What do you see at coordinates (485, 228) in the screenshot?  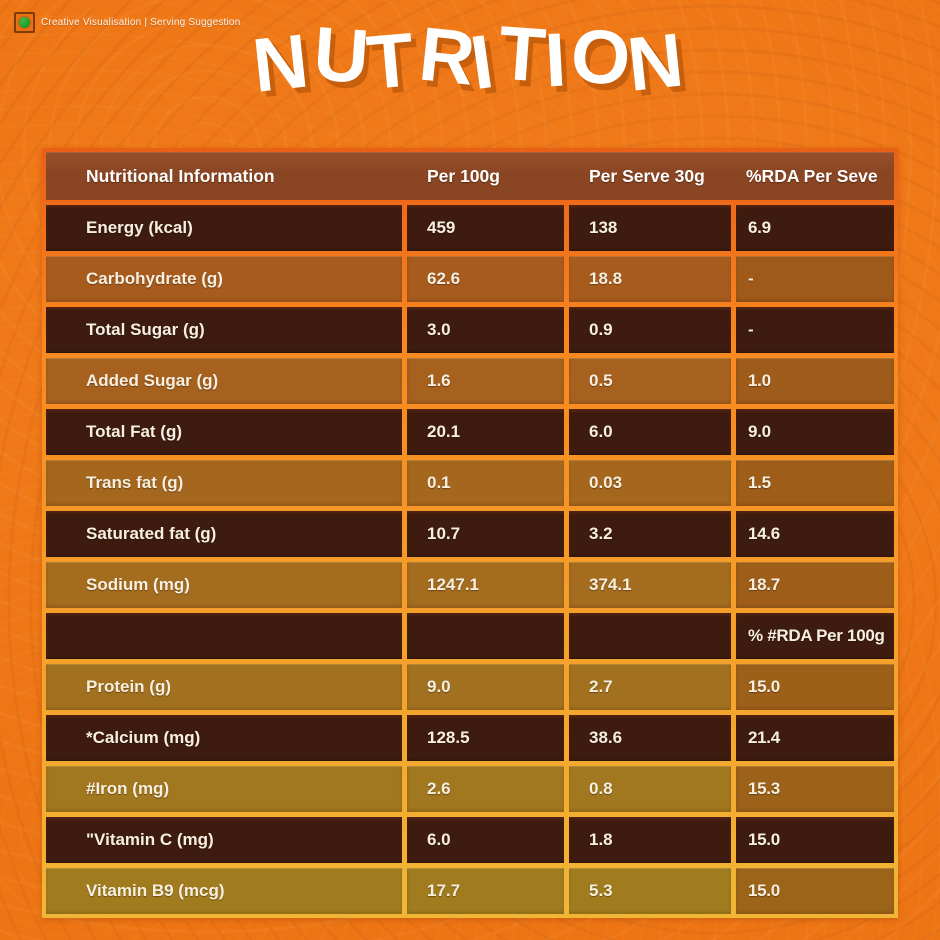 I see `per-100g-cell: 459` at bounding box center [485, 228].